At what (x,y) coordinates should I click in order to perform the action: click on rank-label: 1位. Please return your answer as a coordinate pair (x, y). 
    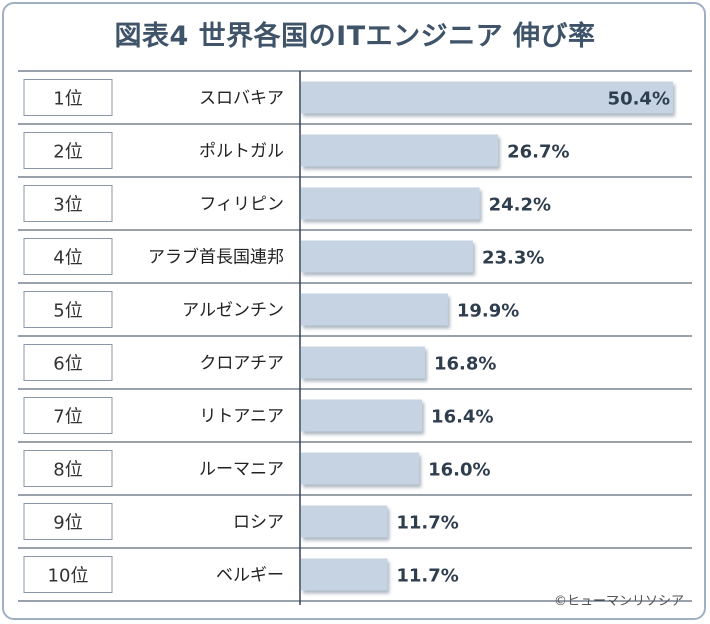
    Looking at the image, I should click on (67, 99).